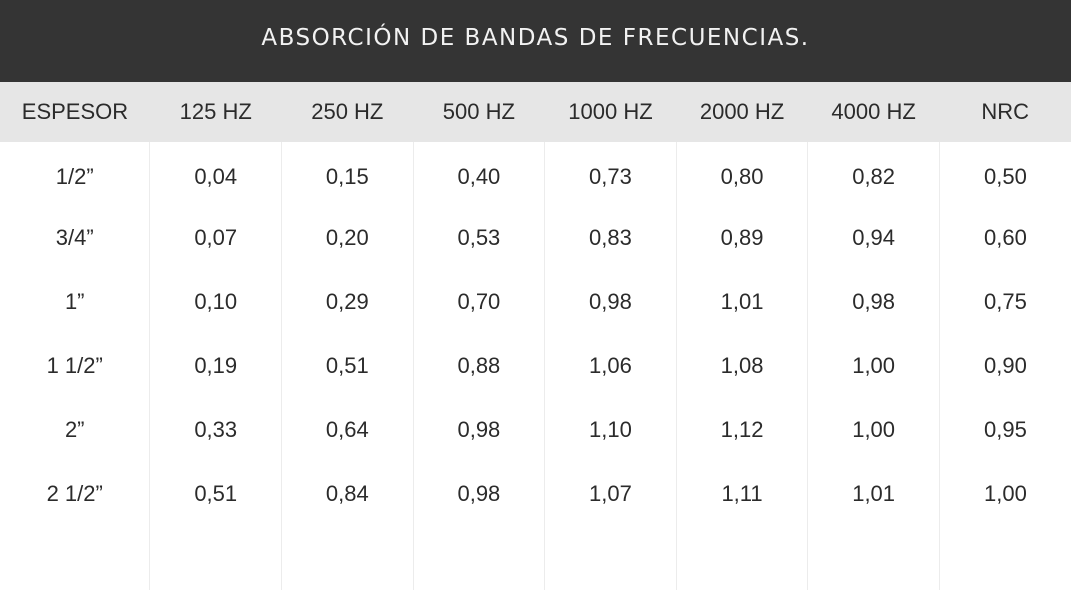  I want to click on cell-nrc: 0,60, so click(1004, 238).